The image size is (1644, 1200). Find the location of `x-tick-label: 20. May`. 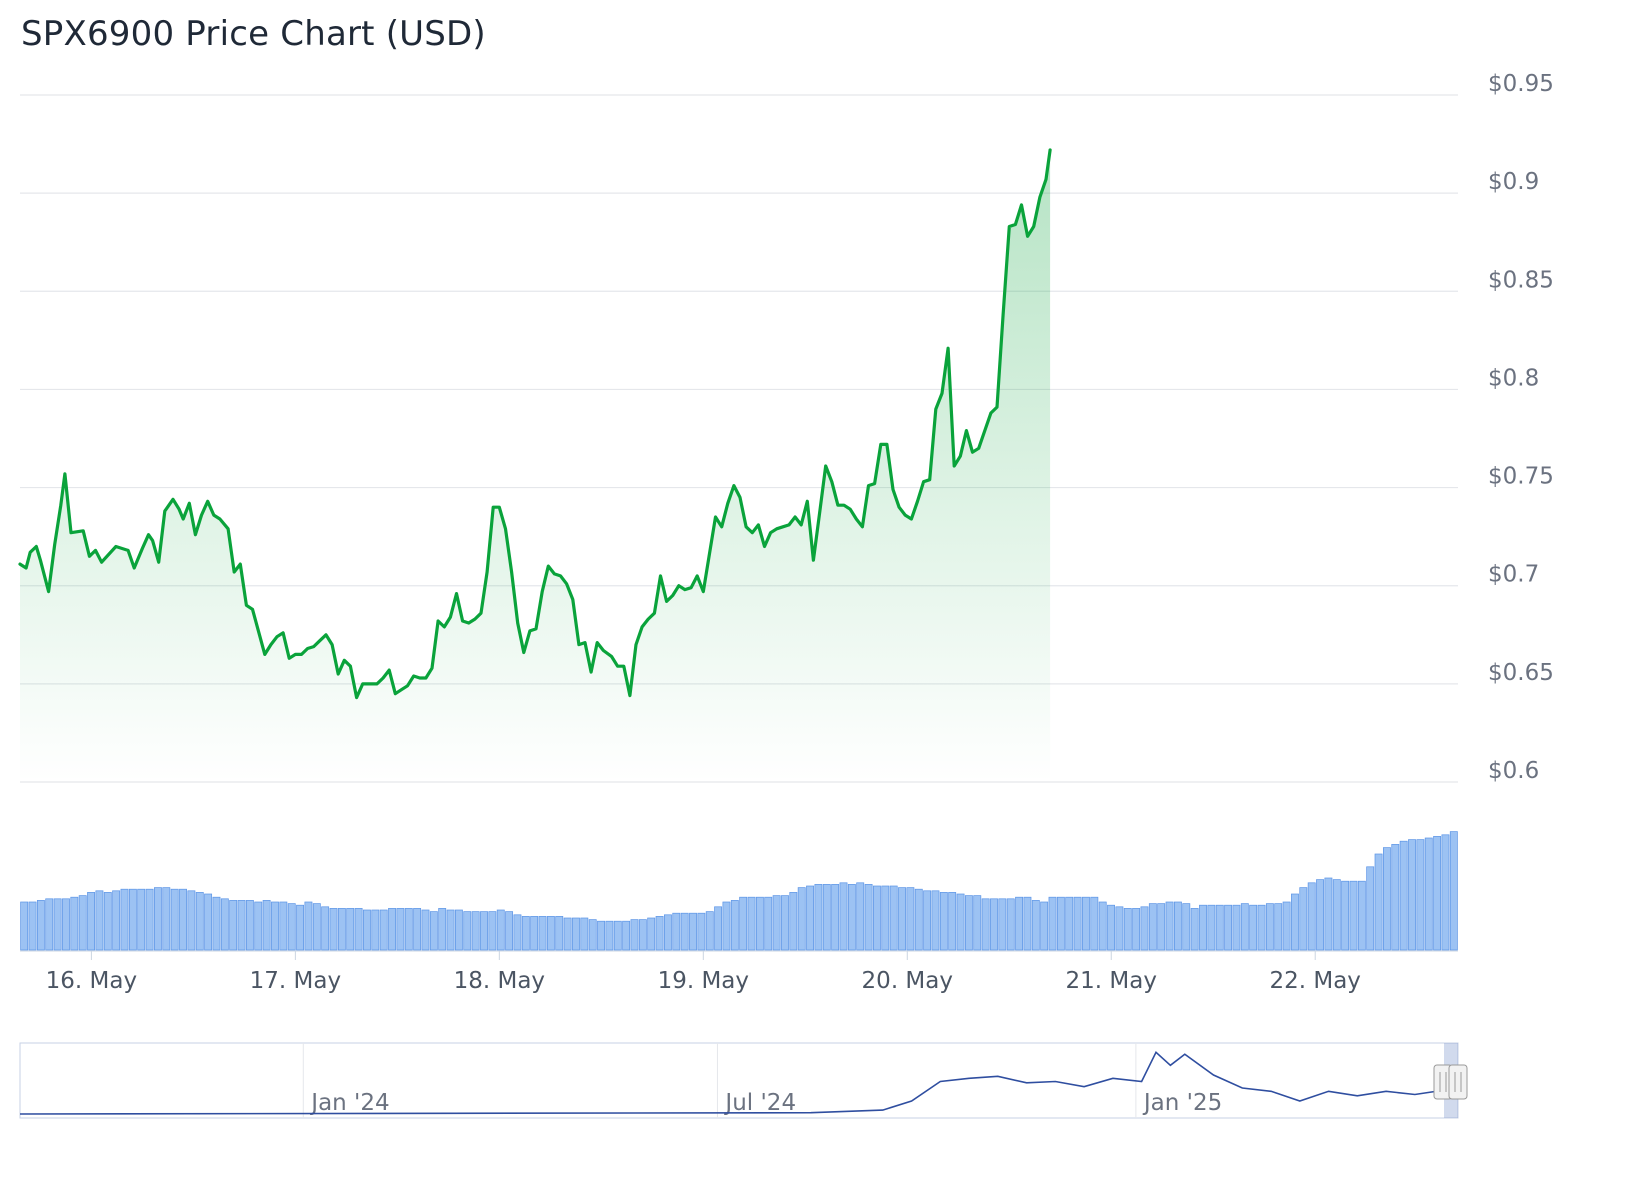

x-tick-label: 20. May is located at coordinates (907, 981).